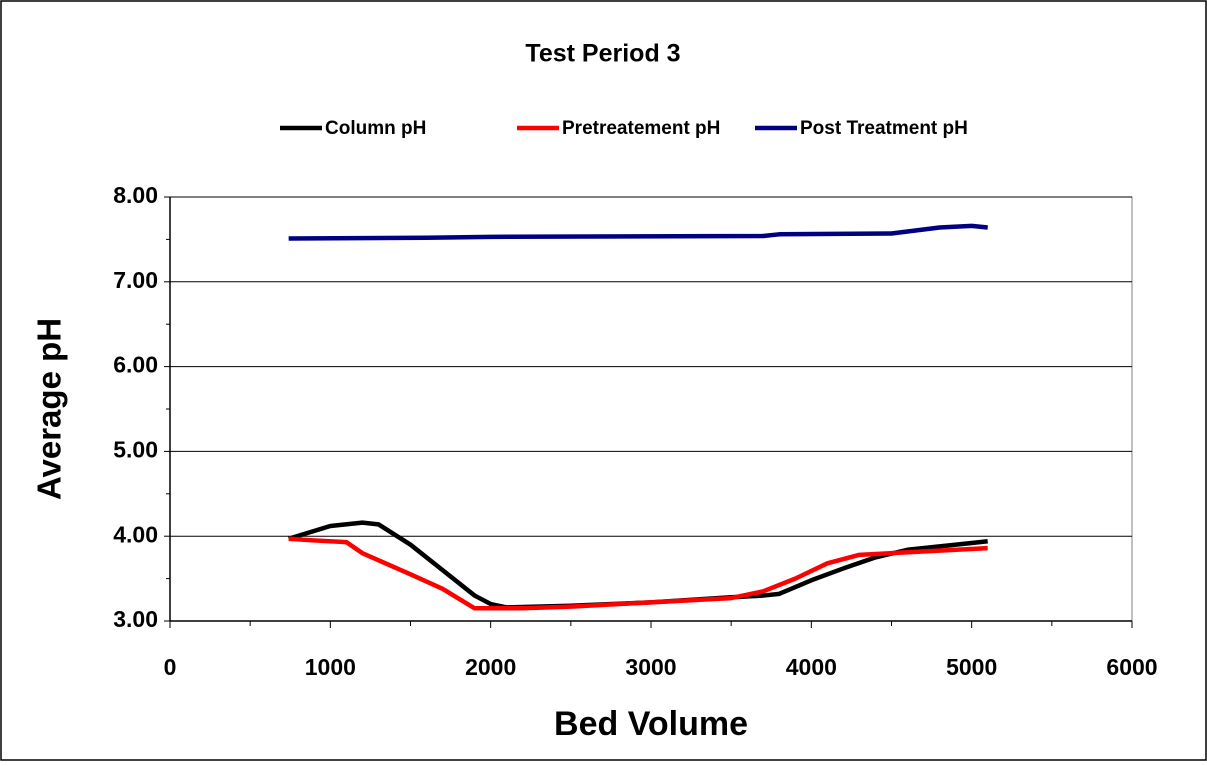 The height and width of the screenshot is (766, 1207). I want to click on y-tick-label: 7.00, so click(135, 280).